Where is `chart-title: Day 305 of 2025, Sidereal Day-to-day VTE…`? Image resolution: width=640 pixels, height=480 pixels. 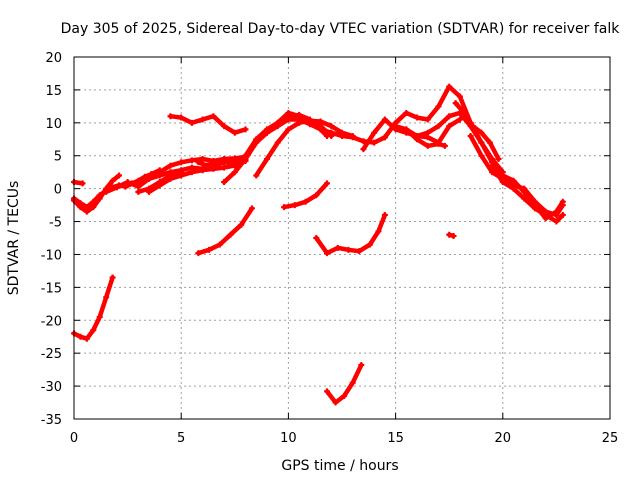
chart-title: Day 305 of 2025, Sidereal Day-to-day VTE… is located at coordinates (341, 29).